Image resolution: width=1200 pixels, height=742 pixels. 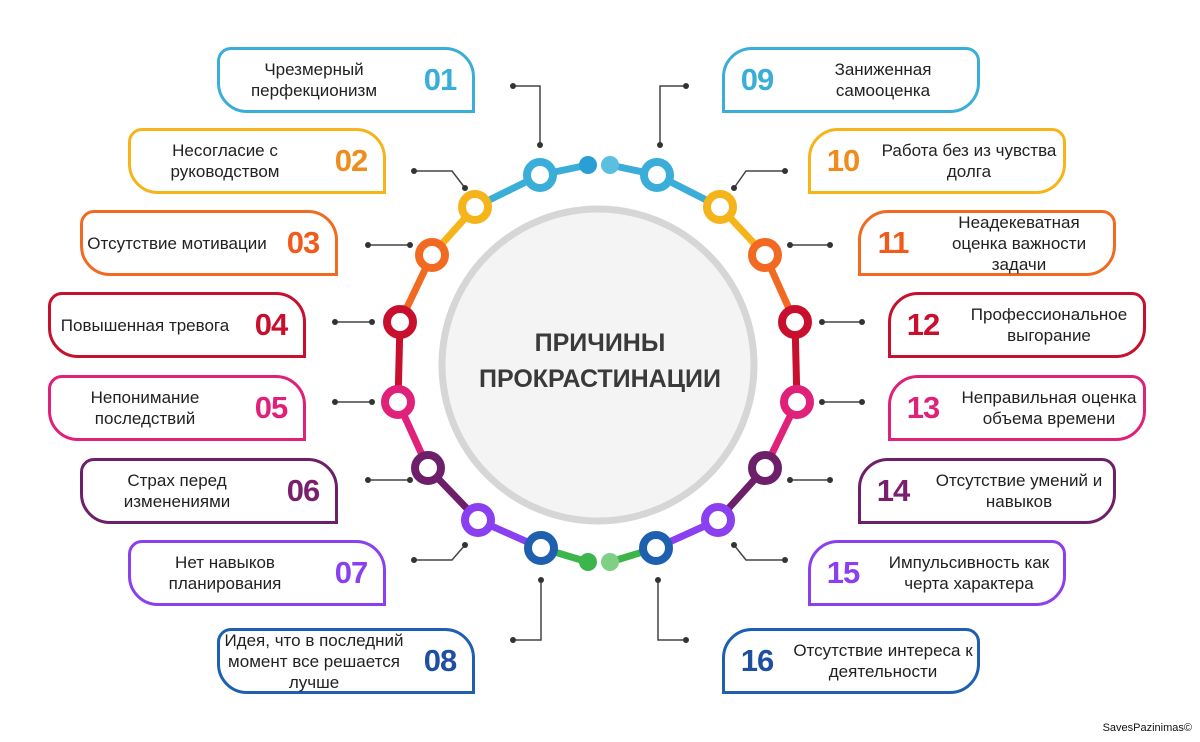 I want to click on cause-number: 02, so click(x=351, y=160).